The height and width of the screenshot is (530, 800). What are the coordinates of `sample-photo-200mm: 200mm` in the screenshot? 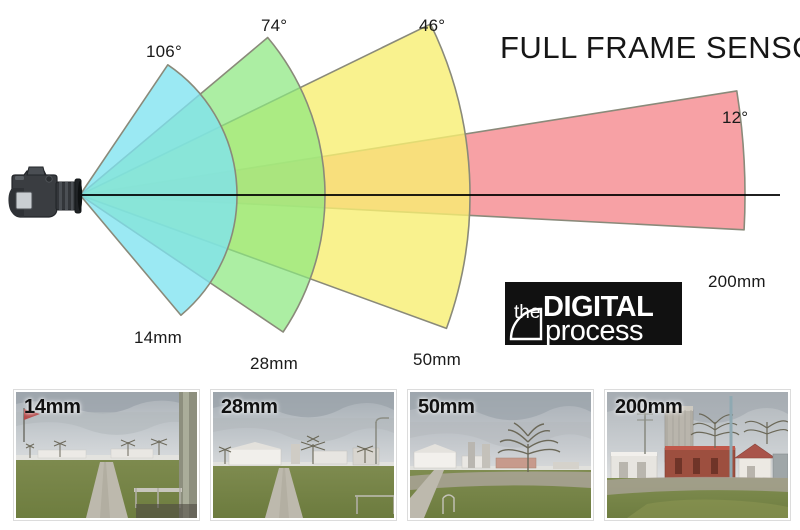 It's located at (697, 455).